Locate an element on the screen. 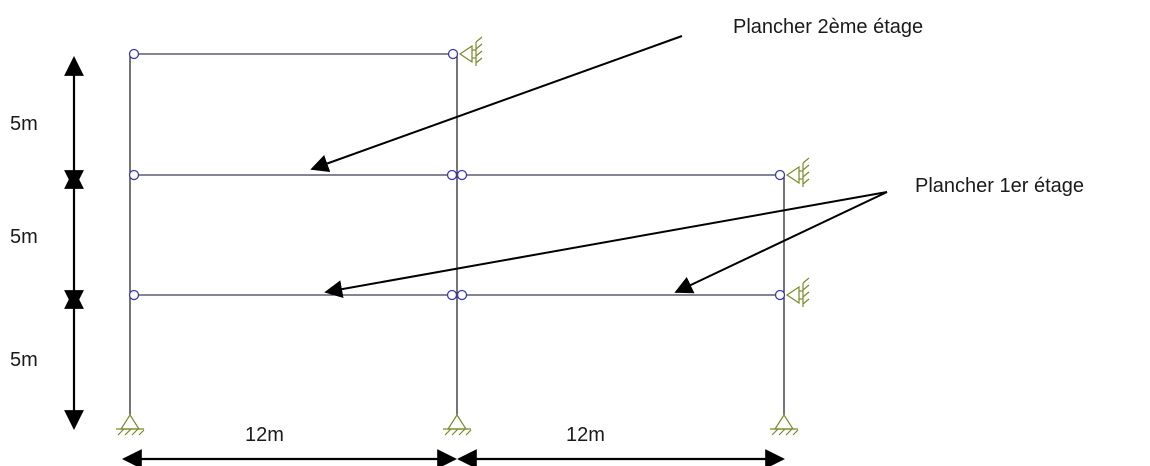  leader-floor-1-right is located at coordinates (781, 242).